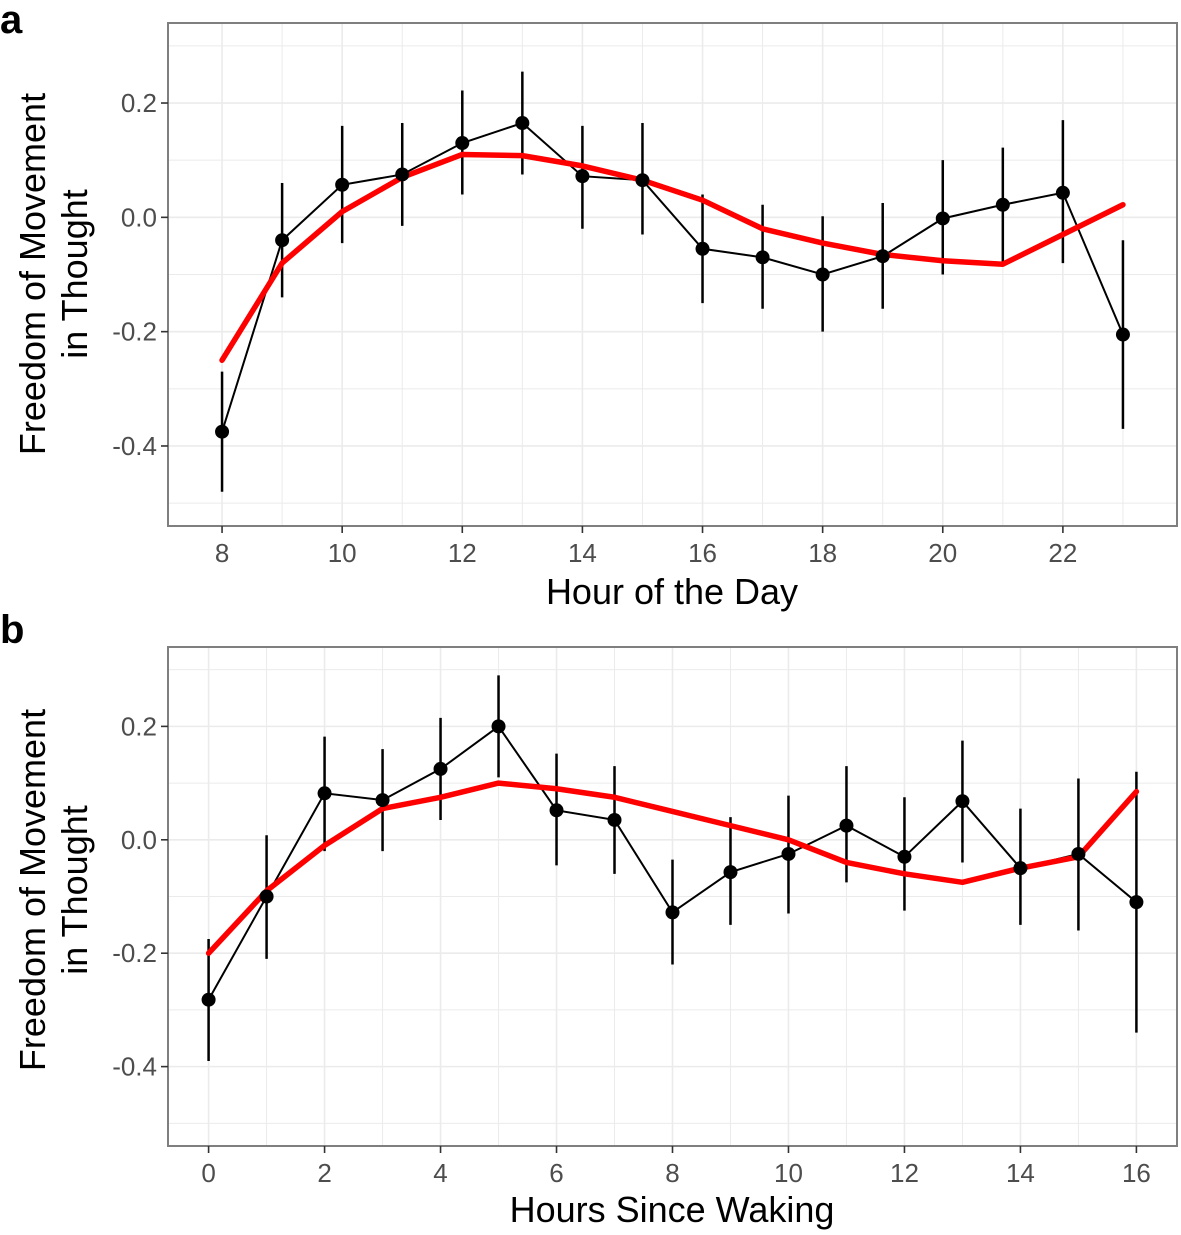 Image resolution: width=1181 pixels, height=1235 pixels. What do you see at coordinates (74, 889) in the screenshot?
I see `panel-b-y-axis-title-line2: in Thought` at bounding box center [74, 889].